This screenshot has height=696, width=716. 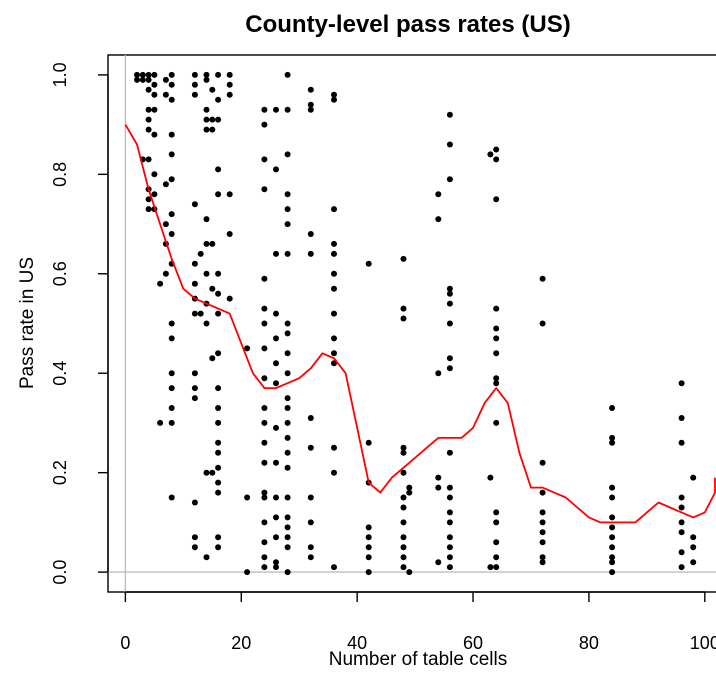 What do you see at coordinates (60, 472) in the screenshot?
I see `y-tick-label: 0.2` at bounding box center [60, 472].